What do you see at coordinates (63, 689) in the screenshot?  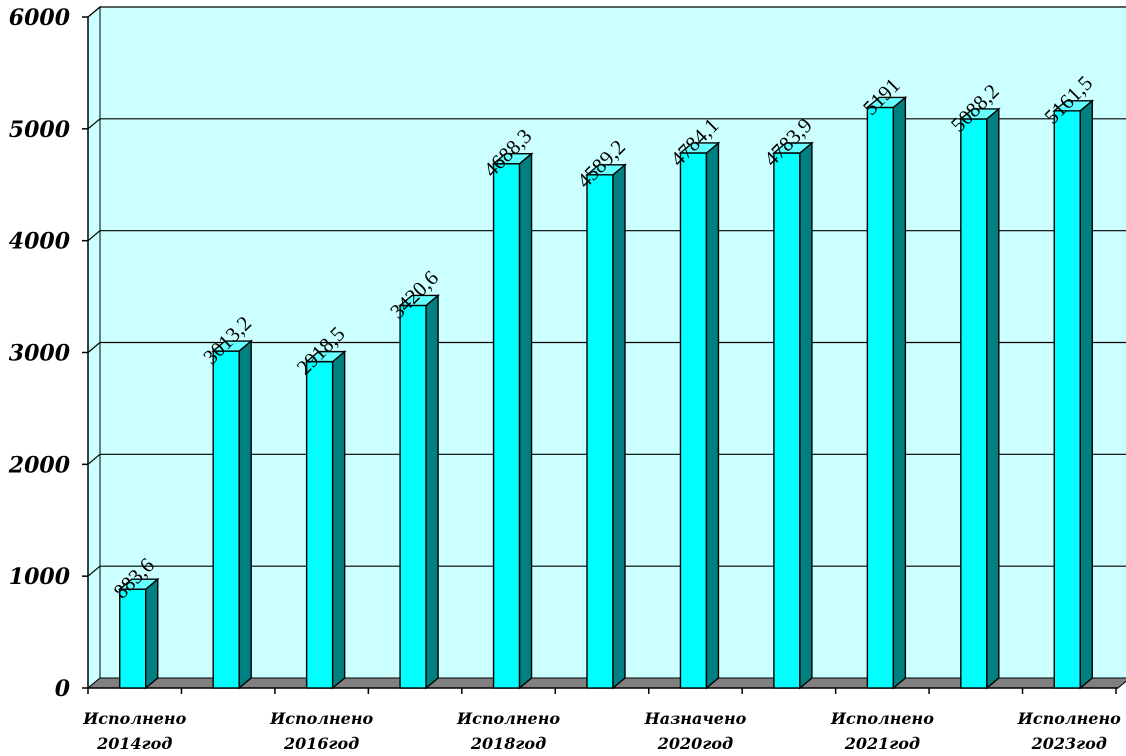 I see `y-tick-label: 0` at bounding box center [63, 689].